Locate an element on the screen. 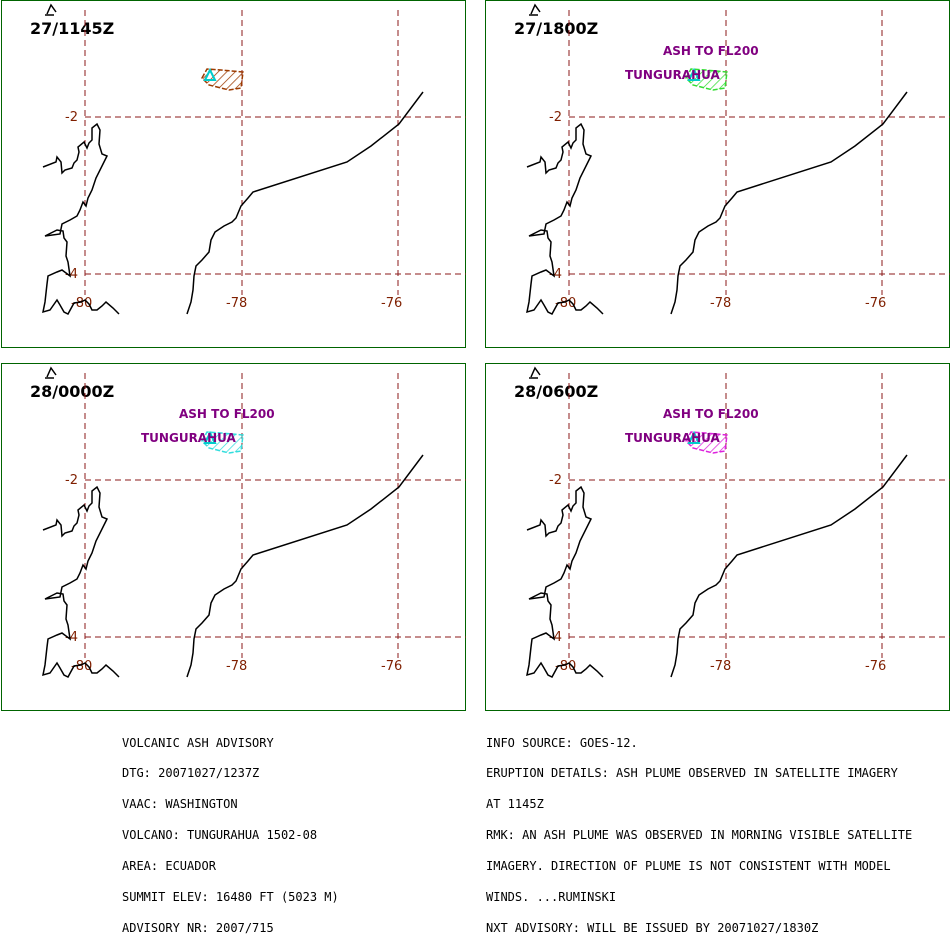 The image size is (950, 944). valid-time-label: 28/0000Z is located at coordinates (72, 391).